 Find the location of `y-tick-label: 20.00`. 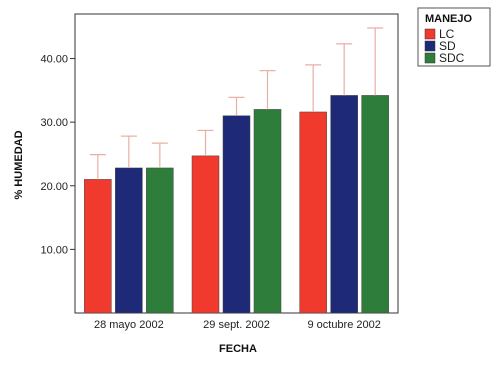

y-tick-label: 20.00 is located at coordinates (54, 187).